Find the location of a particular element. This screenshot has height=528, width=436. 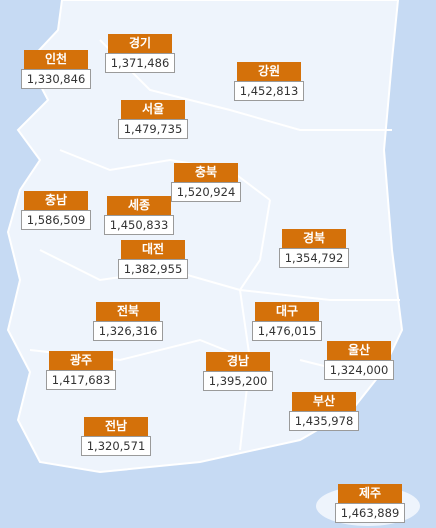

region-label: 세종 1,450,833 is located at coordinates (139, 215).